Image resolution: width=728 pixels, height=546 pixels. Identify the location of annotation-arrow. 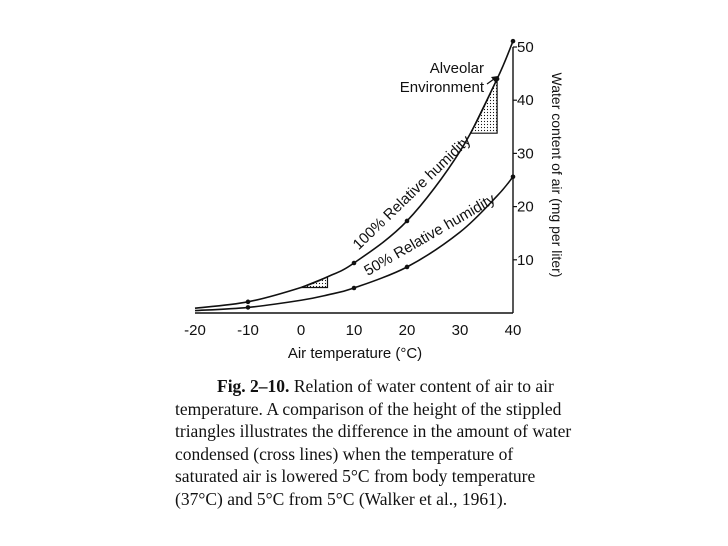
(490, 81).